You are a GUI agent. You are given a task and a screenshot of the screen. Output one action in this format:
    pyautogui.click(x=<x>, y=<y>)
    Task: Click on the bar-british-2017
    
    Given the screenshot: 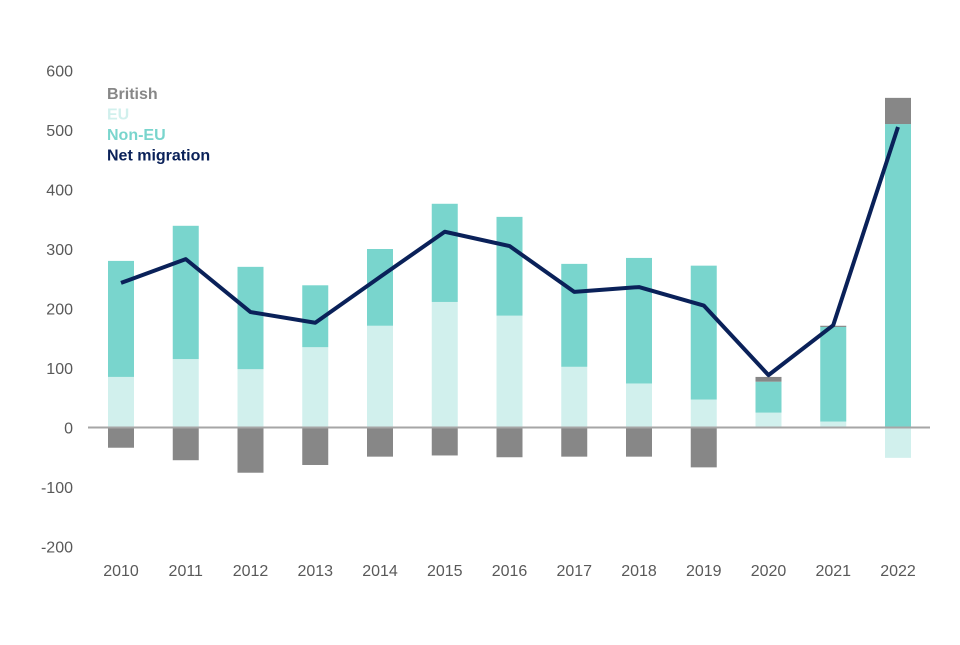 What is the action you would take?
    pyautogui.click(x=574, y=442)
    